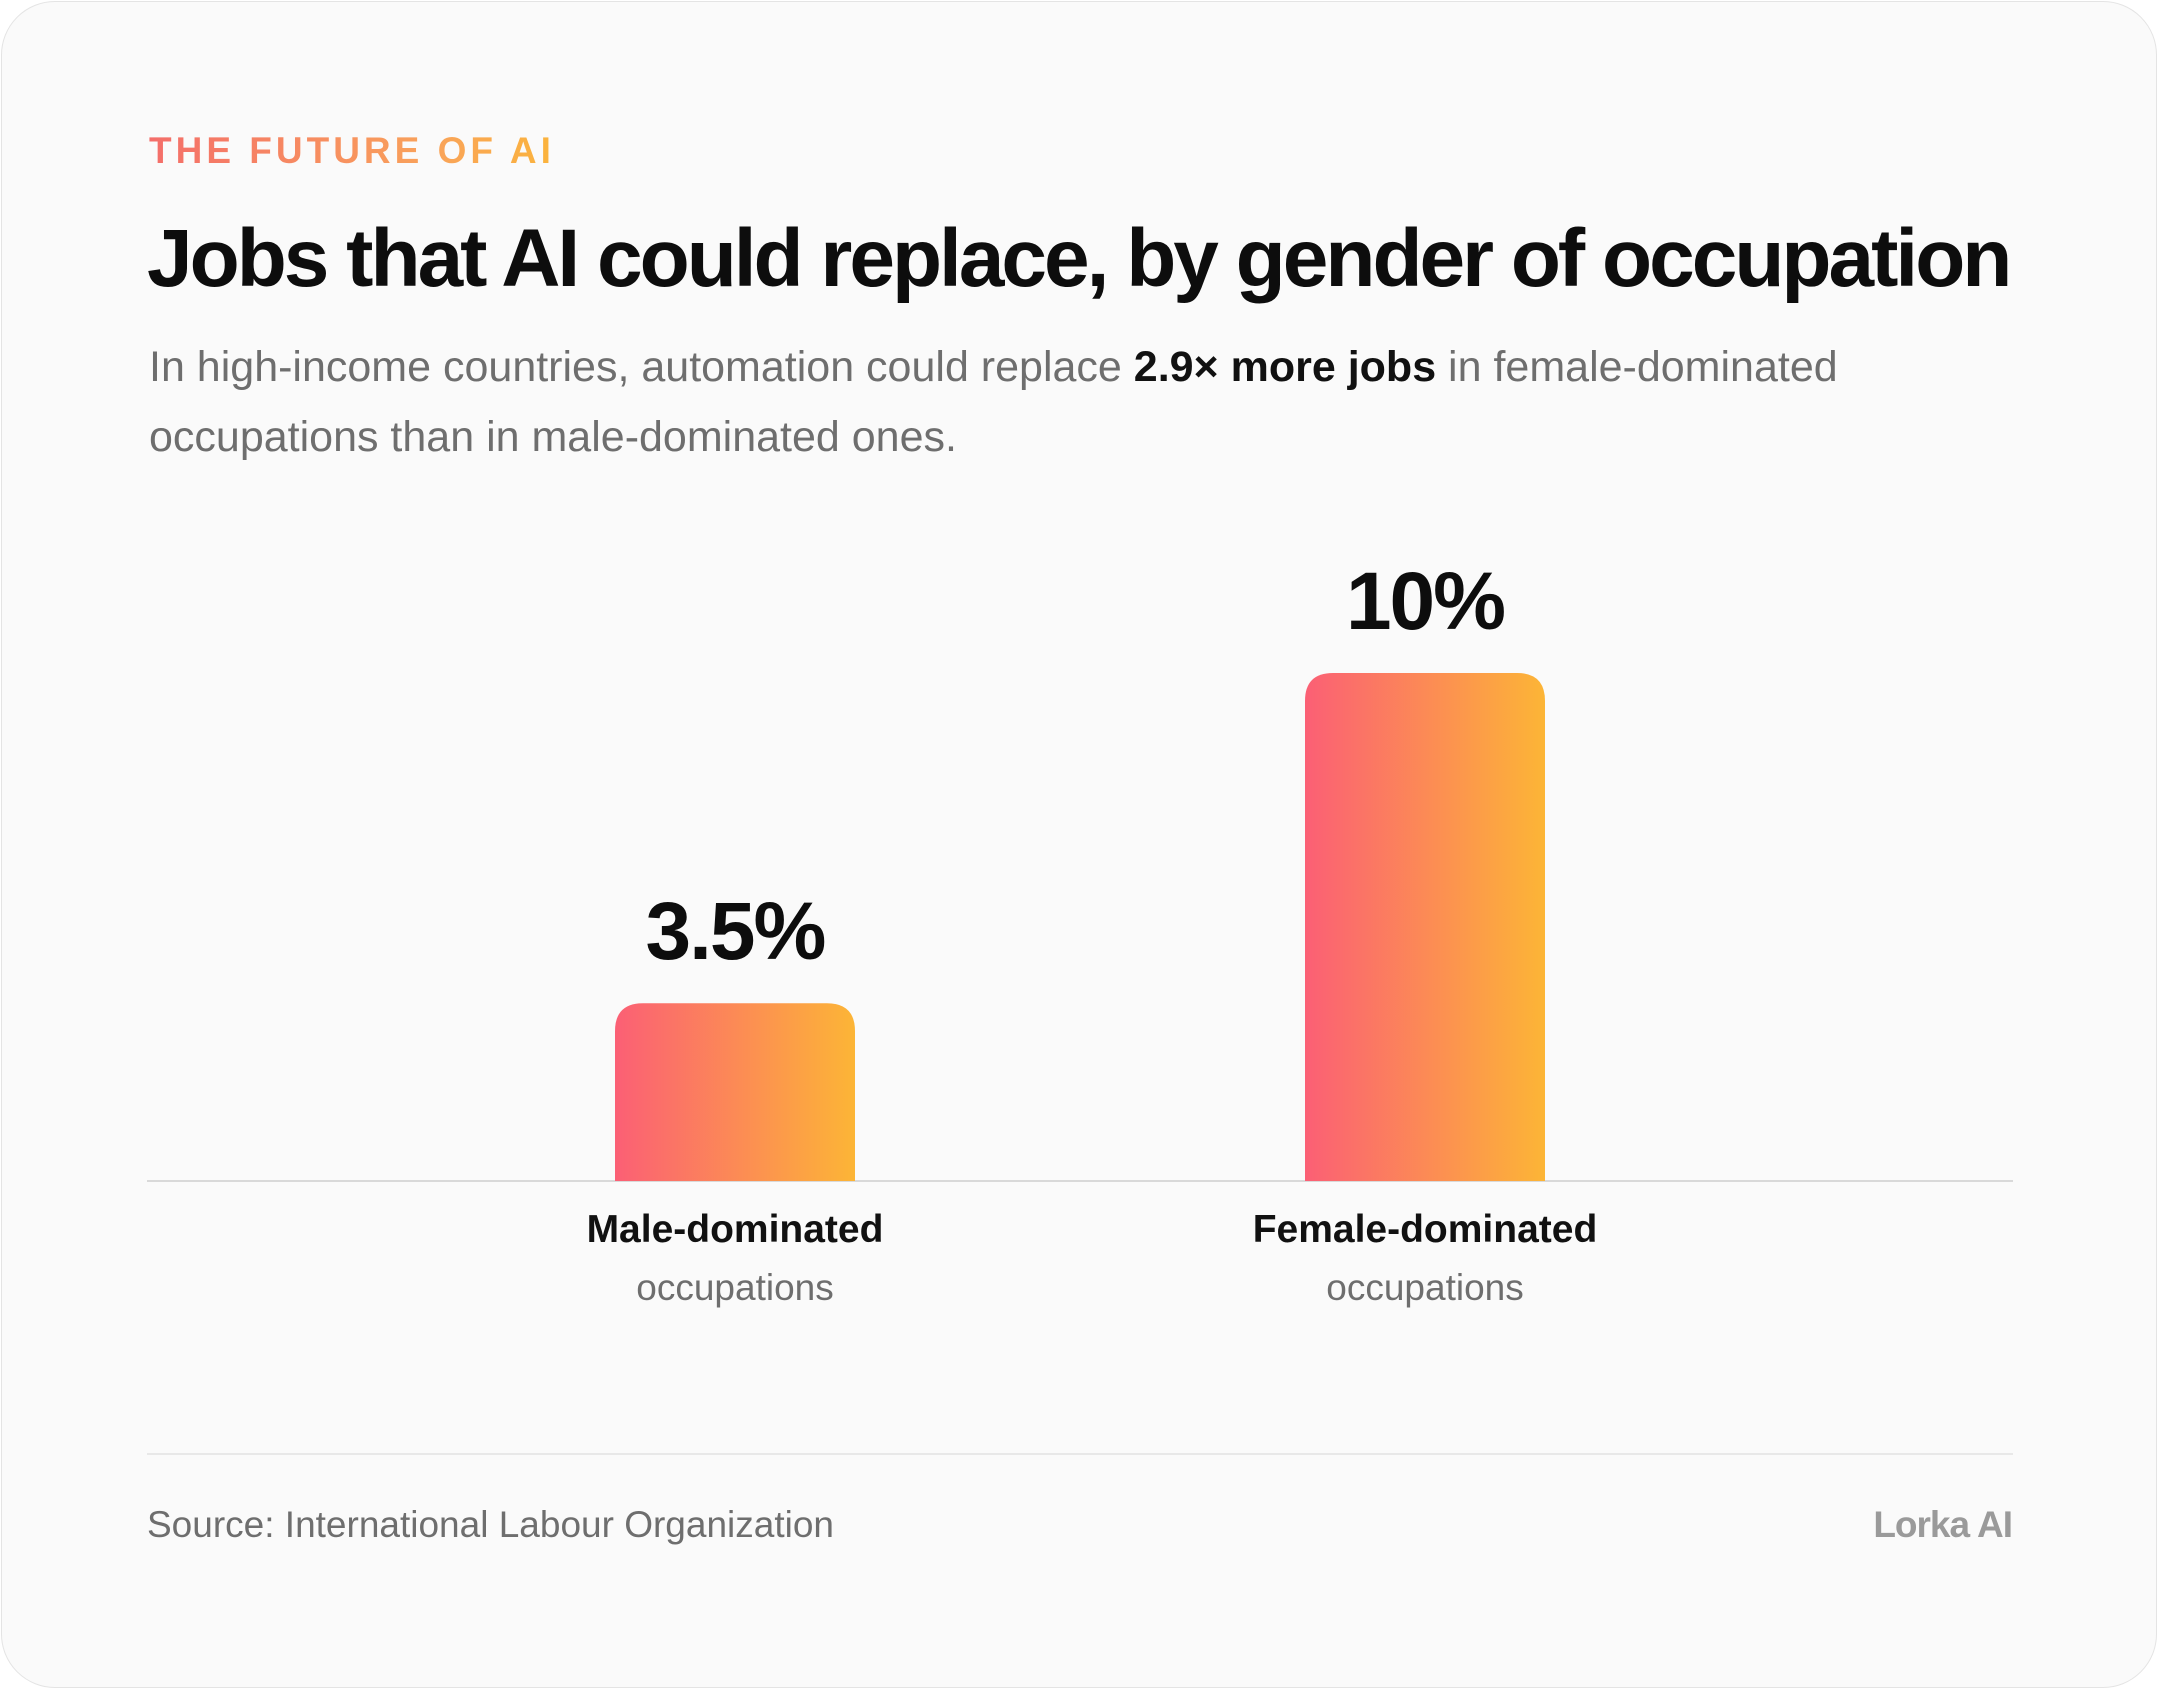 The height and width of the screenshot is (1691, 2160). Describe the element at coordinates (735, 931) in the screenshot. I see `bar-value-label-0: 3.5%` at that location.